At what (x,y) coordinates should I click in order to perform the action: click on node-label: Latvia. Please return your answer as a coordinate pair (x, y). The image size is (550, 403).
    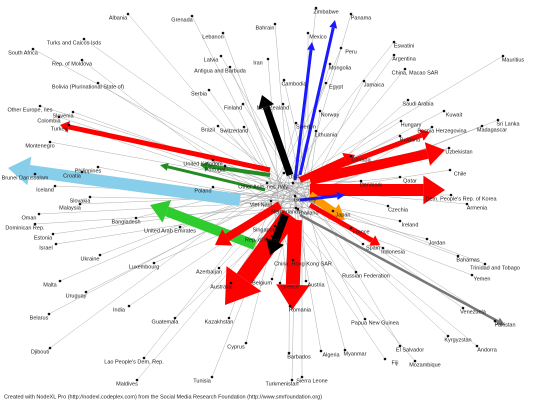
    Looking at the image, I should click on (212, 60).